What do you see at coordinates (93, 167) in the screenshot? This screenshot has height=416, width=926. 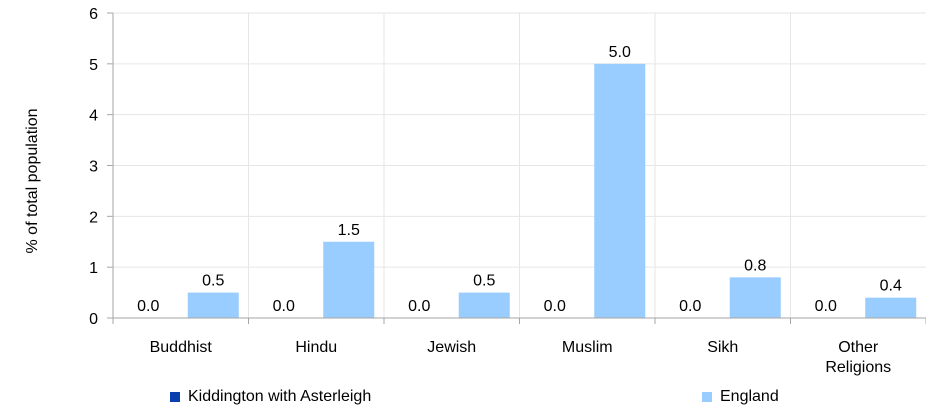 I see `y-tick-label: 3` at bounding box center [93, 167].